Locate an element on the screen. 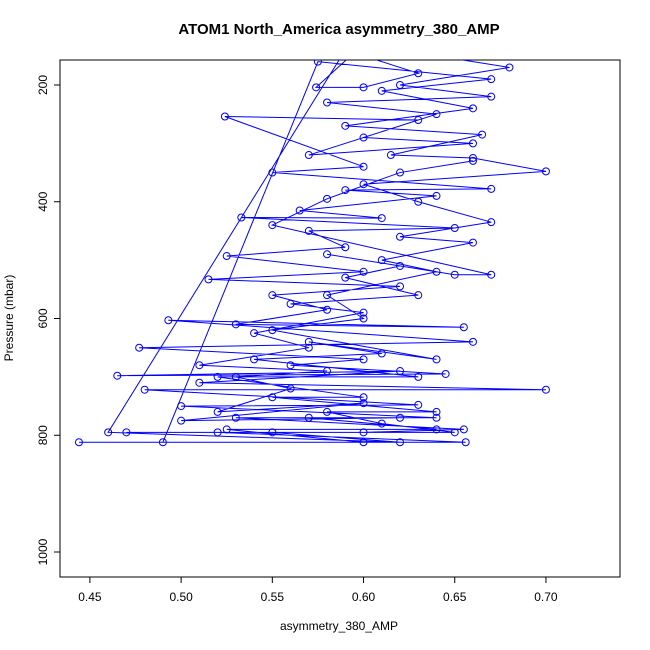 The height and width of the screenshot is (650, 650). y-tick-label: 200 is located at coordinates (43, 85).